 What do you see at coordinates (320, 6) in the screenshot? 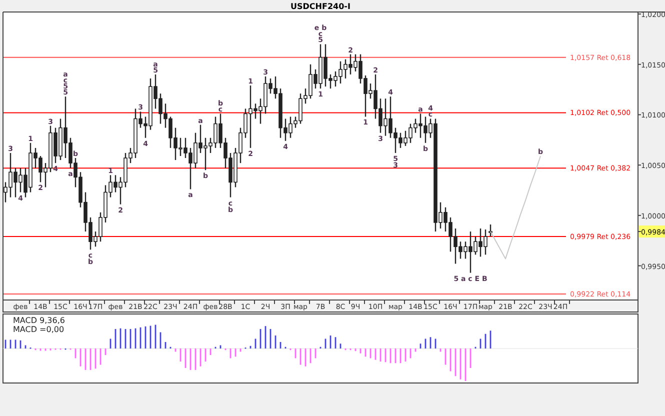
I see `chart-title: USDCHF240-I` at bounding box center [320, 6].